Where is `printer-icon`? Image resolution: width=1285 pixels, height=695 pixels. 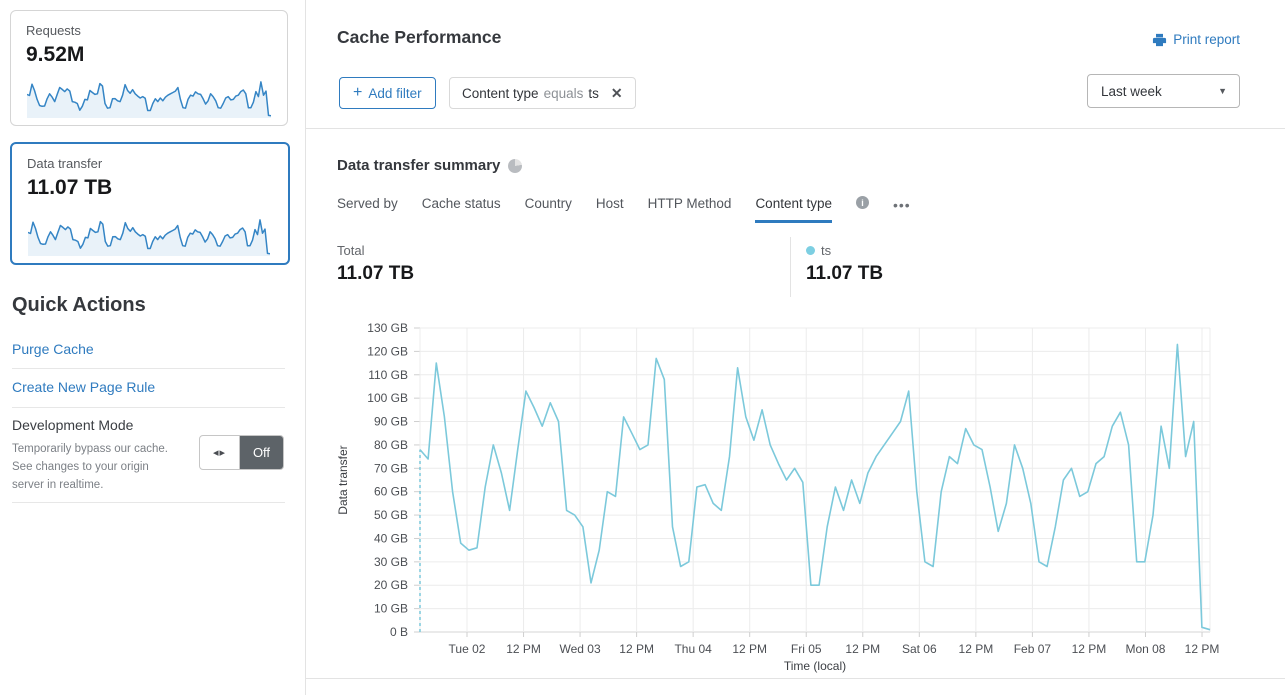 printer-icon is located at coordinates (1160, 39).